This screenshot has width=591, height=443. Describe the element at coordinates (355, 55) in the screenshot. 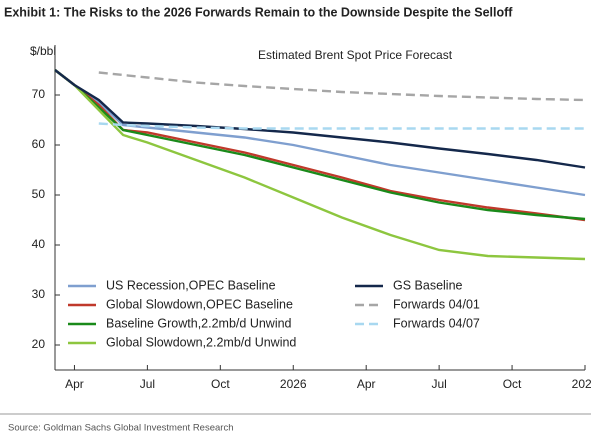

I see `chart-title: Estimated Brent Spot Price Forecast` at that location.